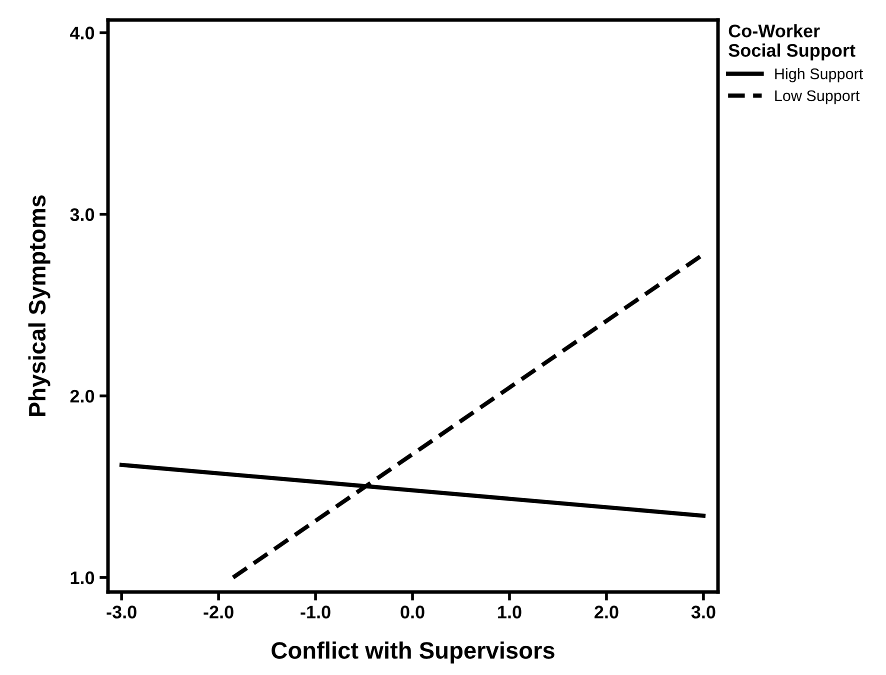  I want to click on y-axis-title: Physical Symptoms, so click(39, 305).